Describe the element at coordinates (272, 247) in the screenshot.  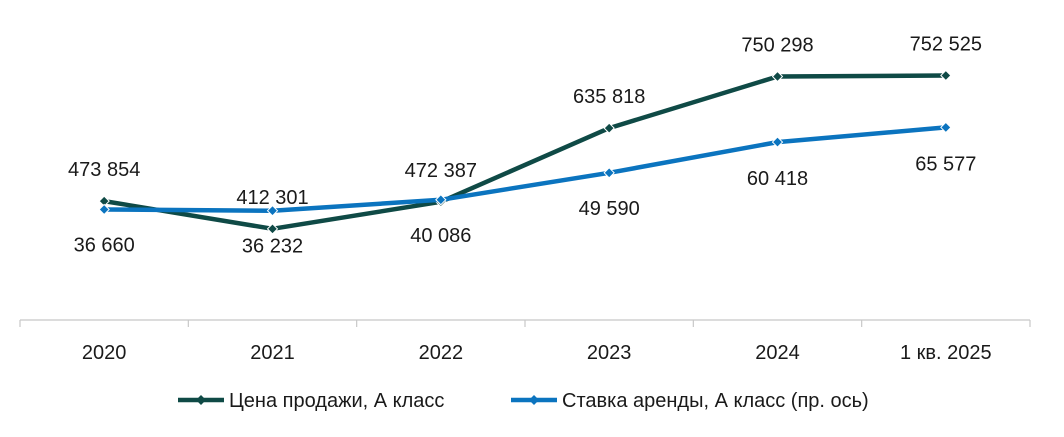
I see `data-label: 36 232` at that location.